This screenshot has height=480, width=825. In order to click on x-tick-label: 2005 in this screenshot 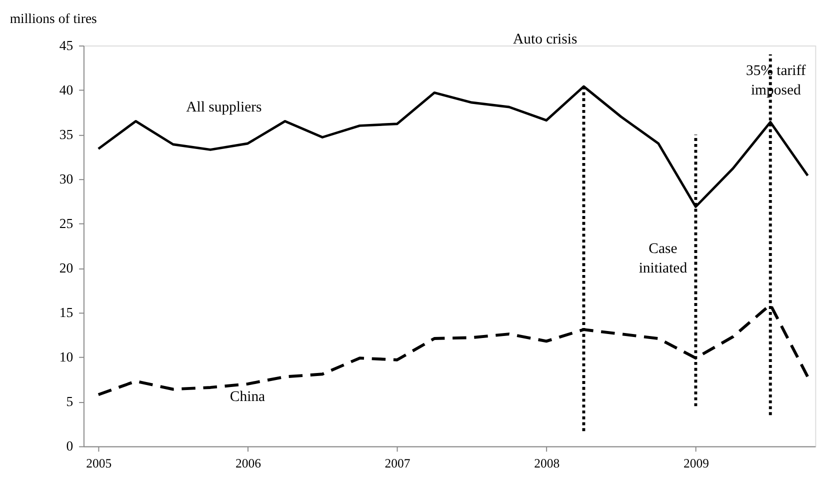, I will do `click(99, 463)`.